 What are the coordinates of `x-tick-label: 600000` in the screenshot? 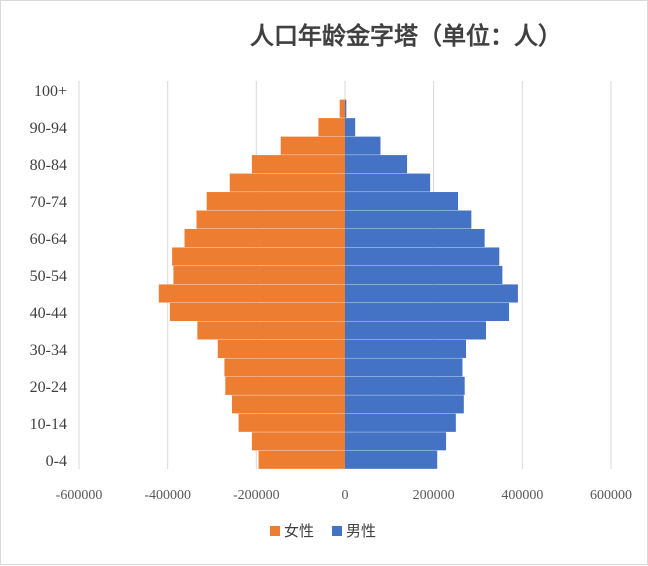 It's located at (611, 495).